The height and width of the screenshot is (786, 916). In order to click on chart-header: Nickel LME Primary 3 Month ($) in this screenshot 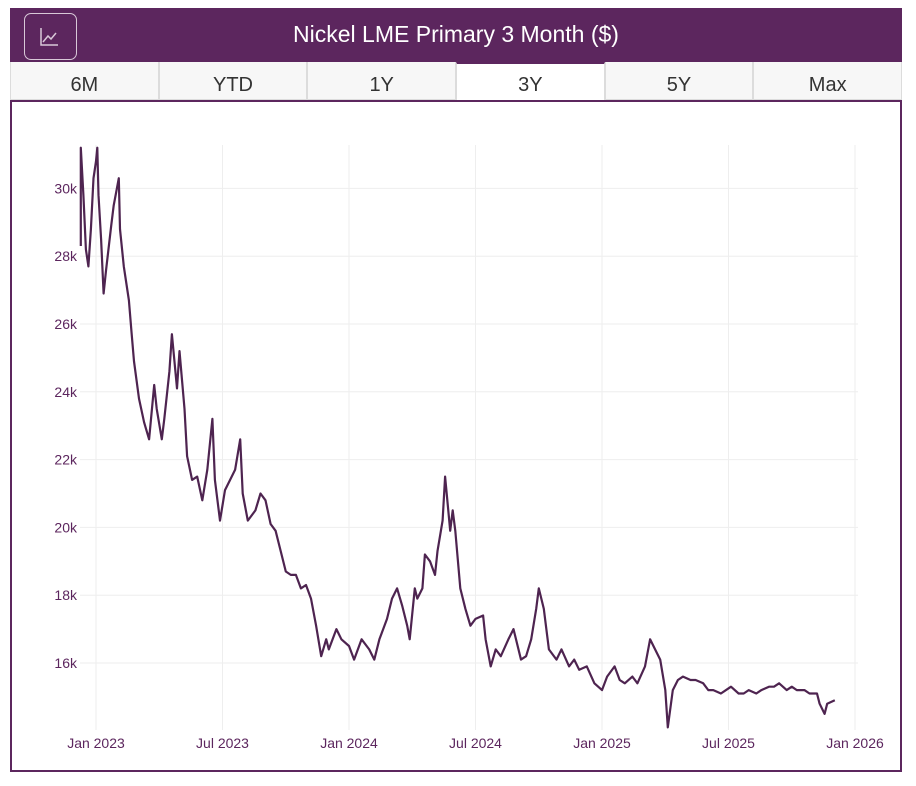, I will do `click(456, 35)`.